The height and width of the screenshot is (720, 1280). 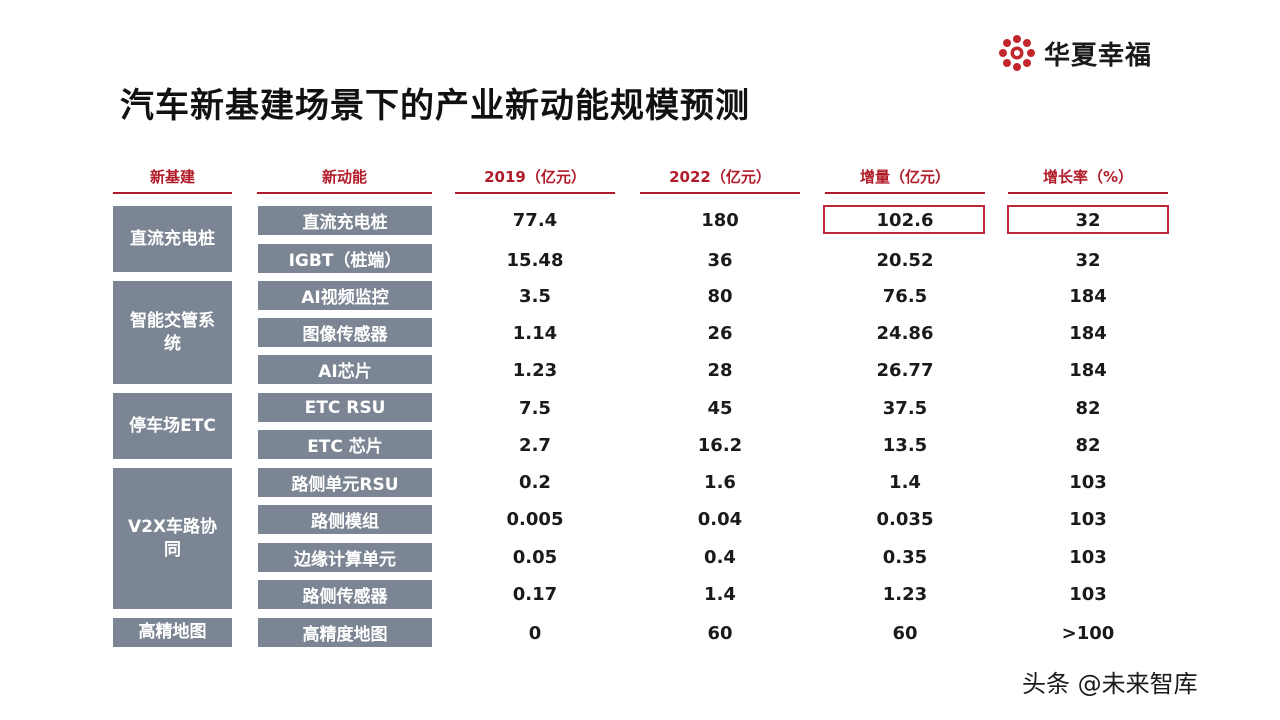 What do you see at coordinates (905, 296) in the screenshot?
I see `value-increase: 76.5` at bounding box center [905, 296].